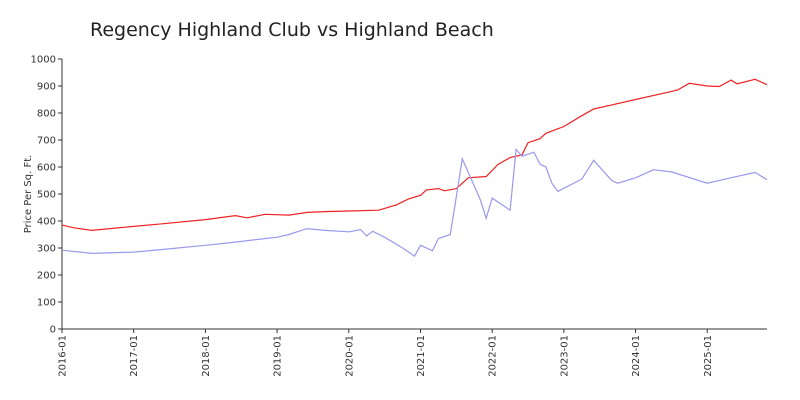 The height and width of the screenshot is (400, 800). Describe the element at coordinates (636, 356) in the screenshot. I see `x-tick-label: 2024-01` at that location.